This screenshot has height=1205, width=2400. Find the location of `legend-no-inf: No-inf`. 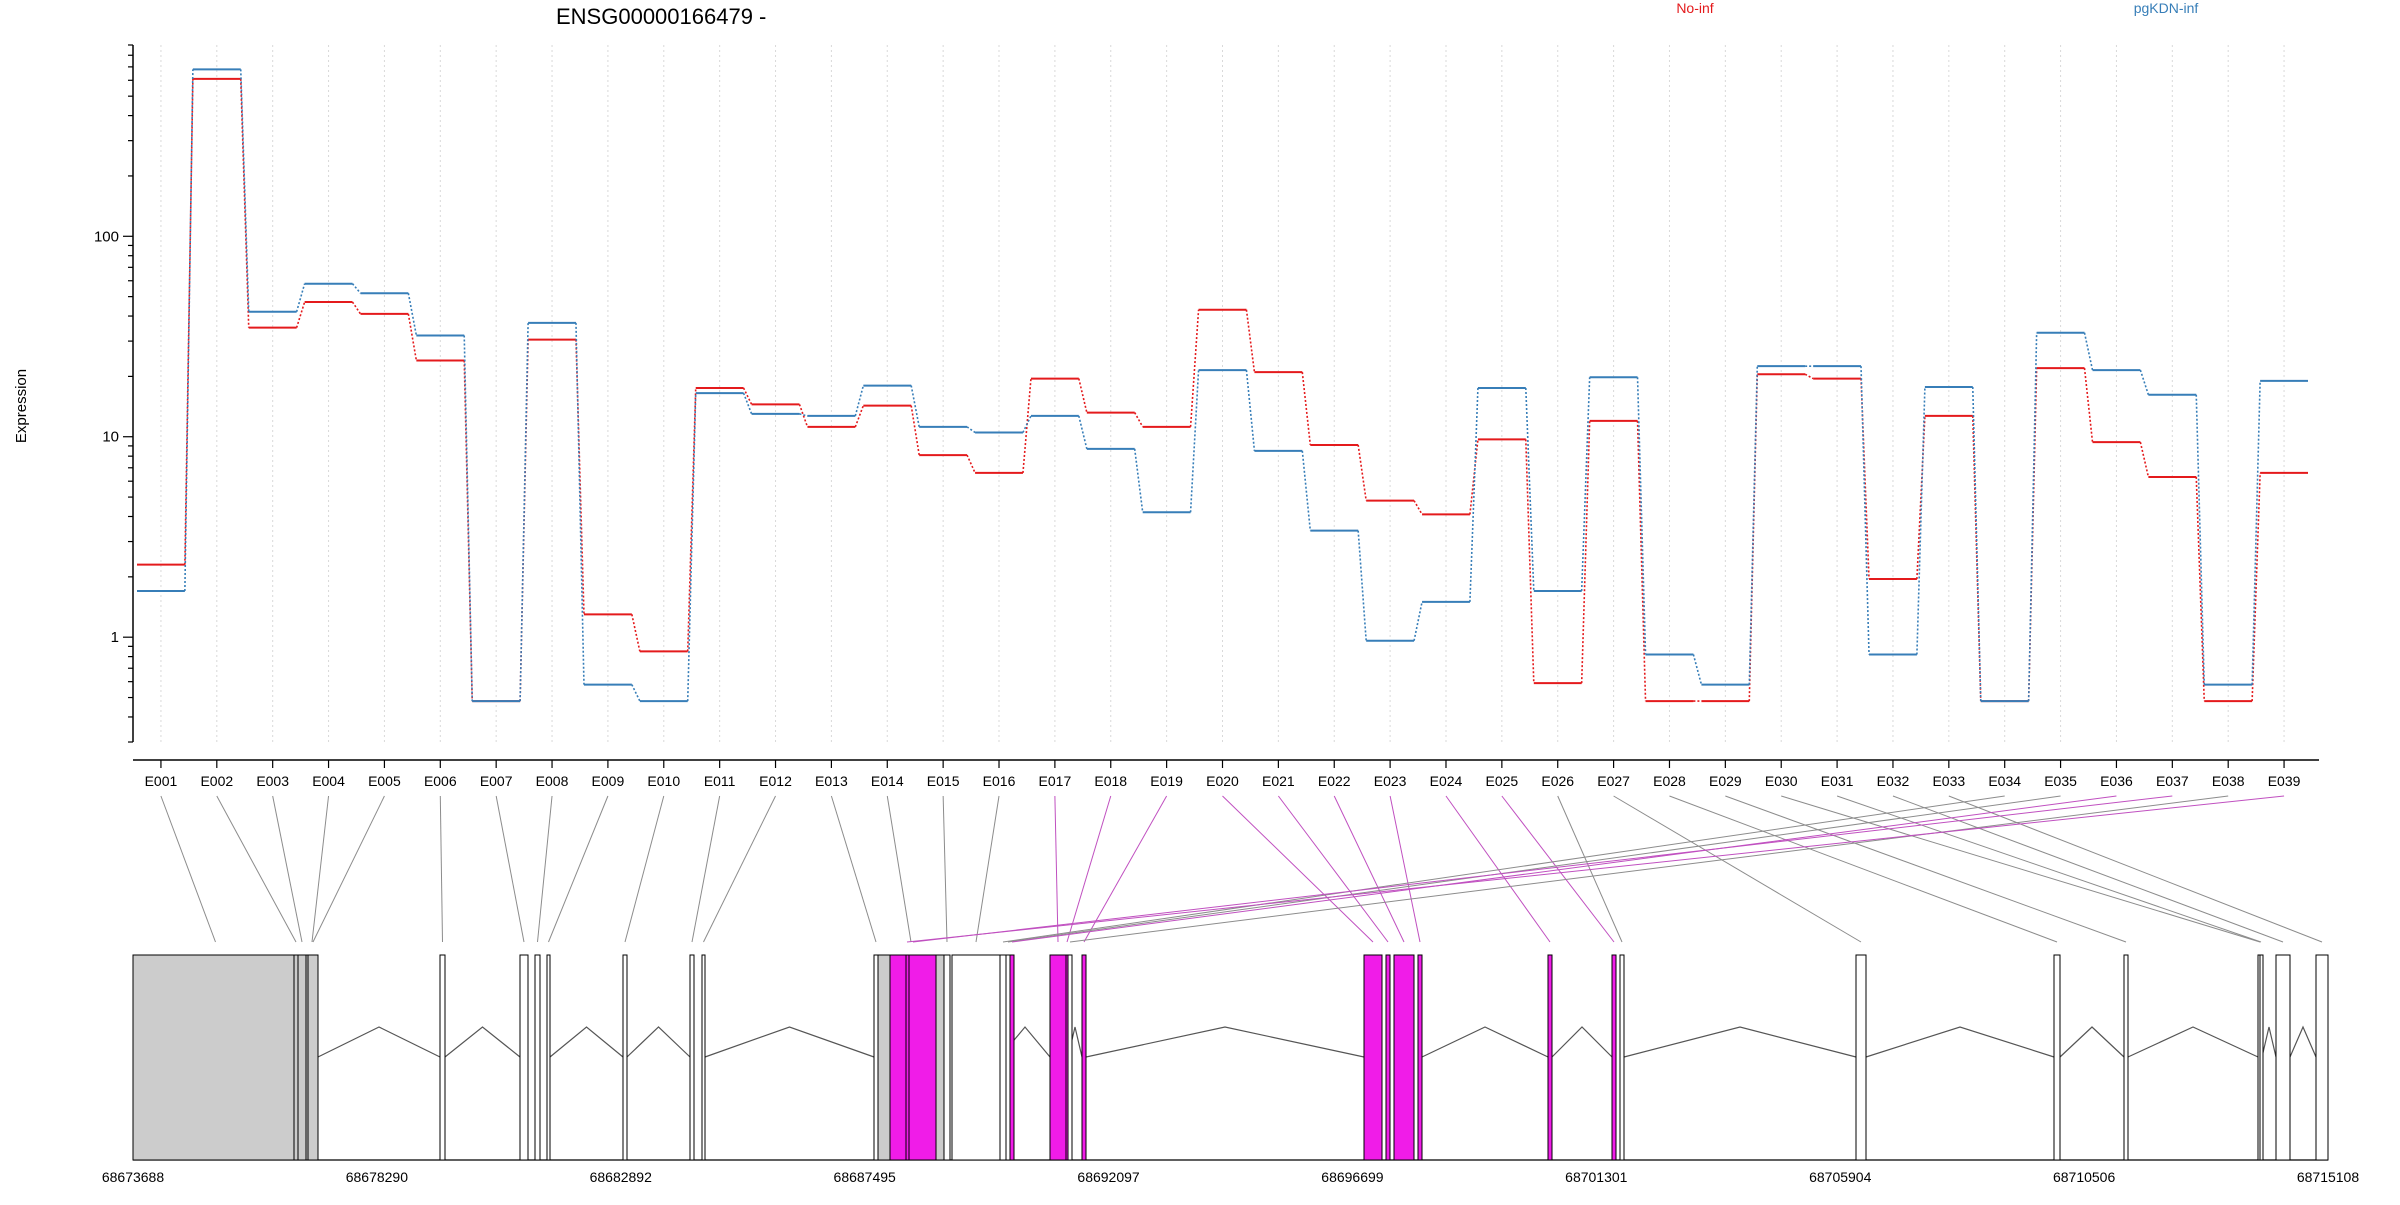

legend-no-inf: No-inf is located at coordinates (1694, 8).